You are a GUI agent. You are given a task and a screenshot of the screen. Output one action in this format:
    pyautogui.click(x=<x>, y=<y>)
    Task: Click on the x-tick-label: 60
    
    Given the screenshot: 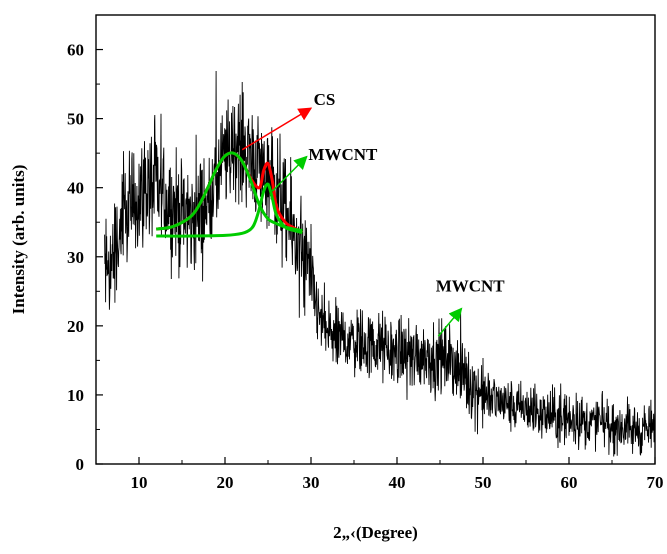 What is the action you would take?
    pyautogui.click(x=569, y=482)
    